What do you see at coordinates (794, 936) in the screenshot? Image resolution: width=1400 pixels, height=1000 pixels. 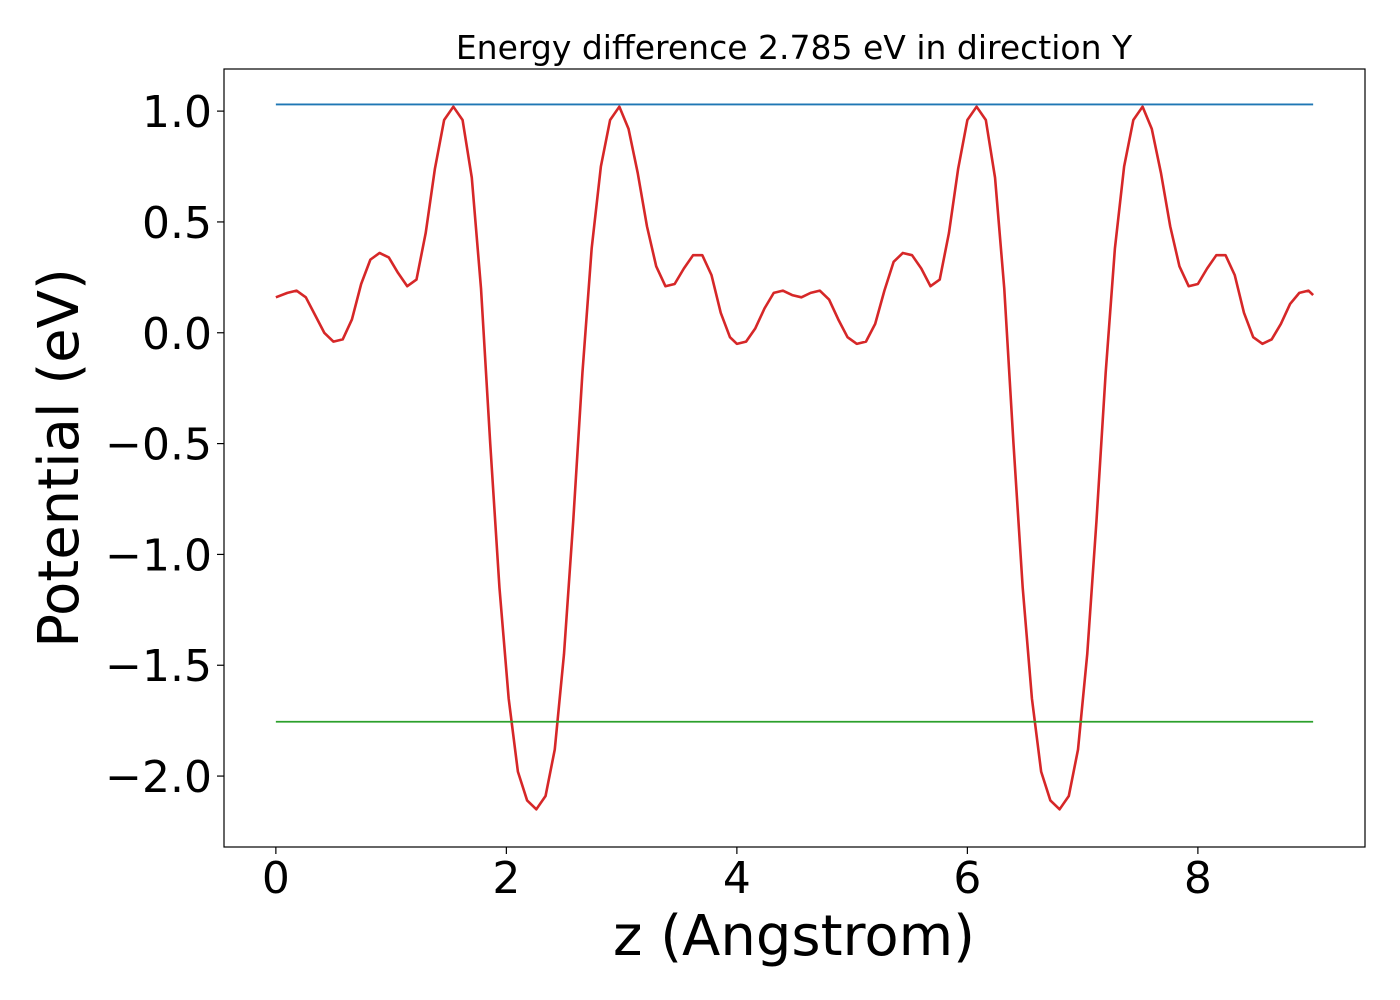 I see `x-axis-label: z (Angstrom)` at bounding box center [794, 936].